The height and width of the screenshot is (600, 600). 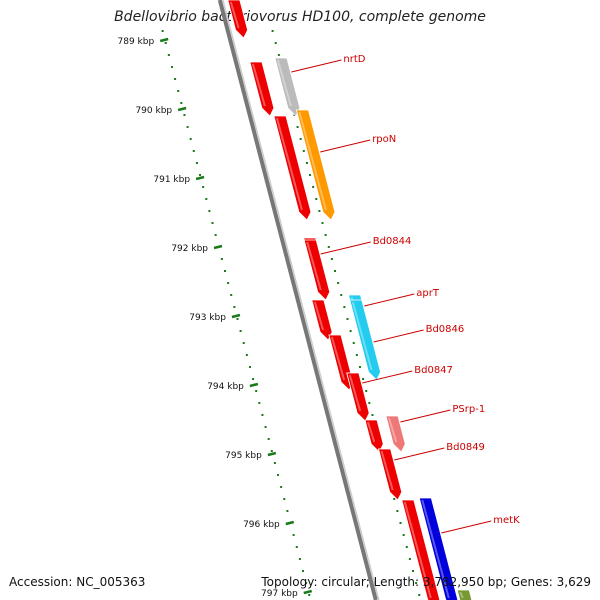 What do you see at coordinates (354, 59) in the screenshot?
I see `gene-label: nrtD` at bounding box center [354, 59].